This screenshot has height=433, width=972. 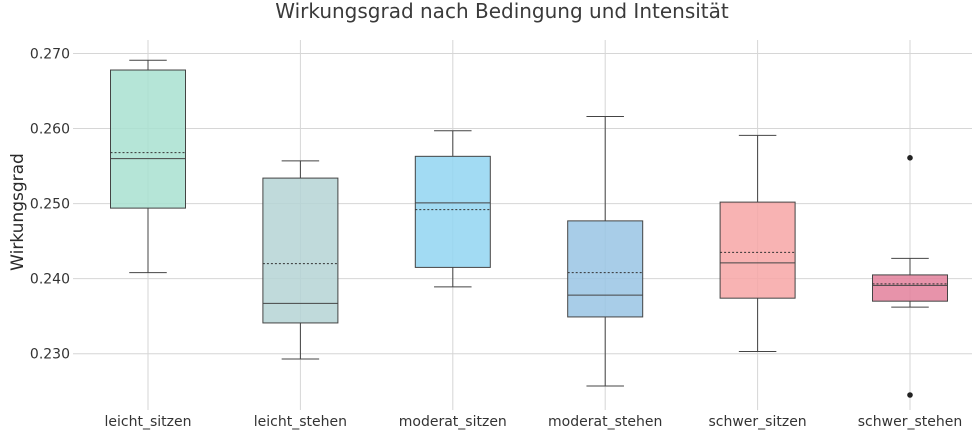 What do you see at coordinates (50, 355) in the screenshot?
I see `y-tick-label: 0.230` at bounding box center [50, 355].